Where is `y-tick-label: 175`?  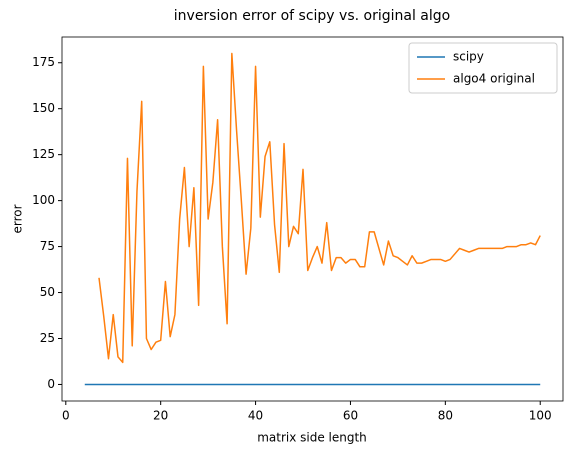
y-tick-label: 175 is located at coordinates (43, 62).